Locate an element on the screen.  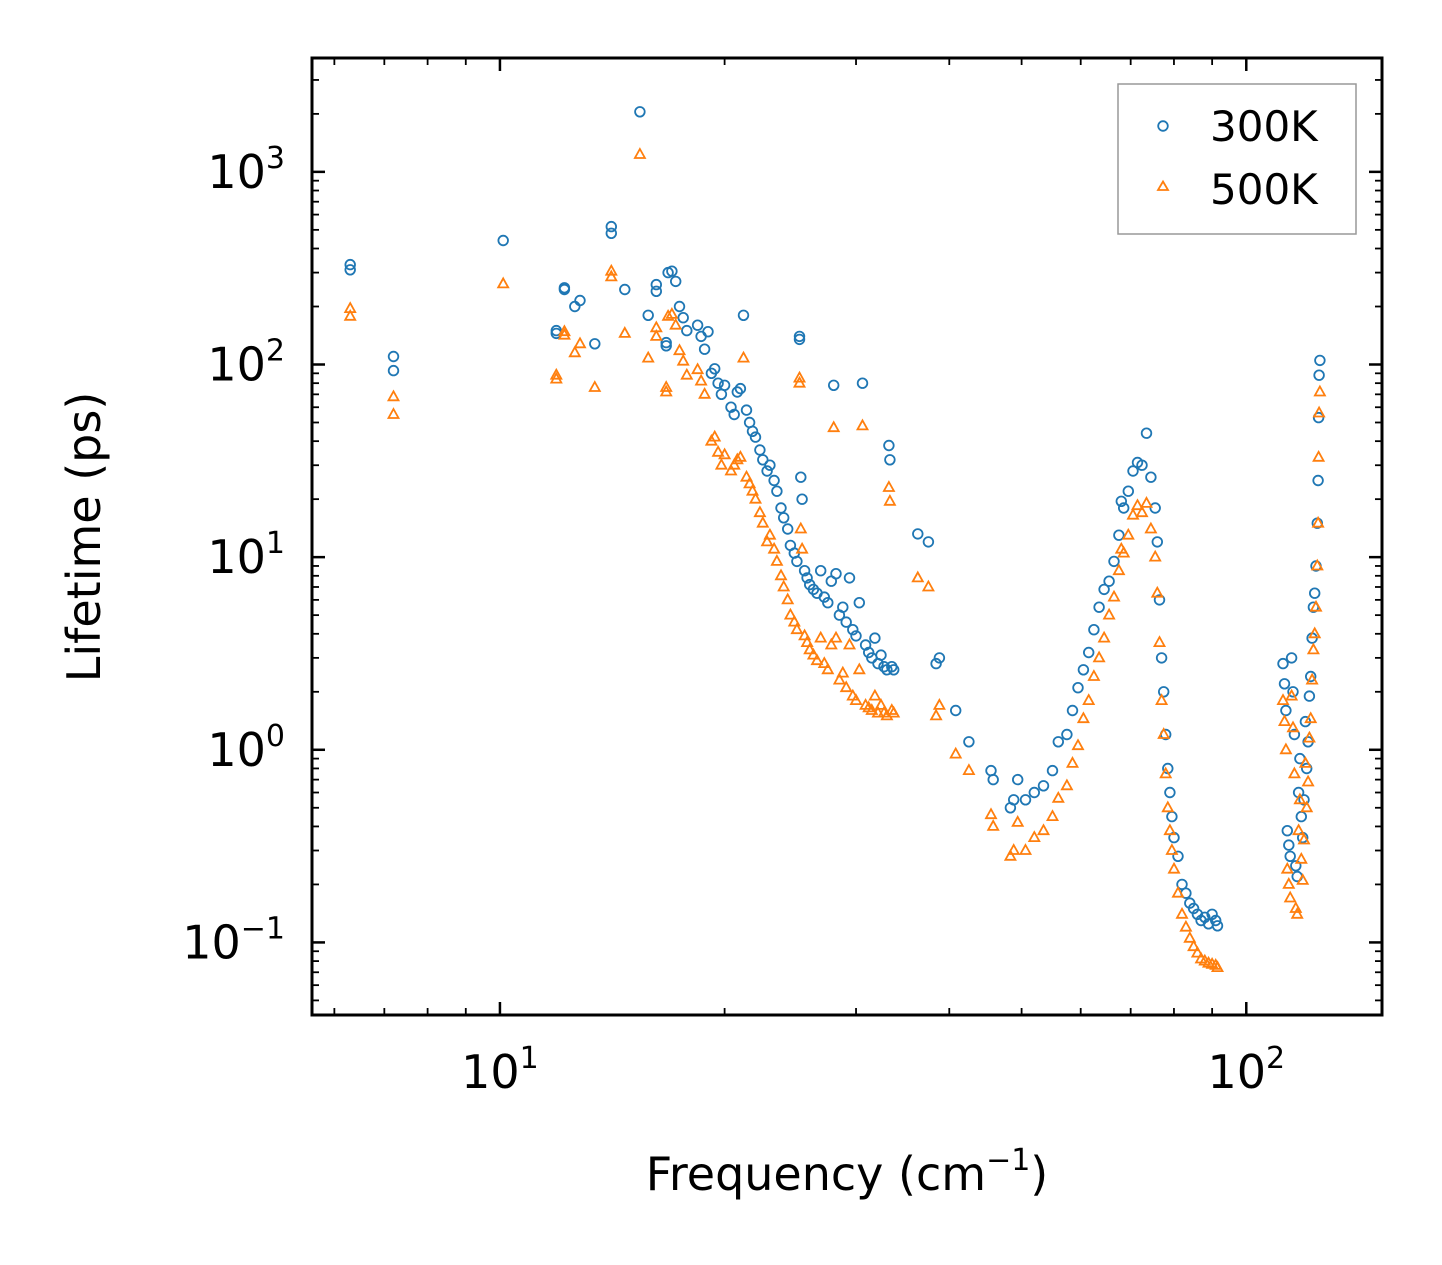
legend-label-300k: 300K is located at coordinates (1264, 126).